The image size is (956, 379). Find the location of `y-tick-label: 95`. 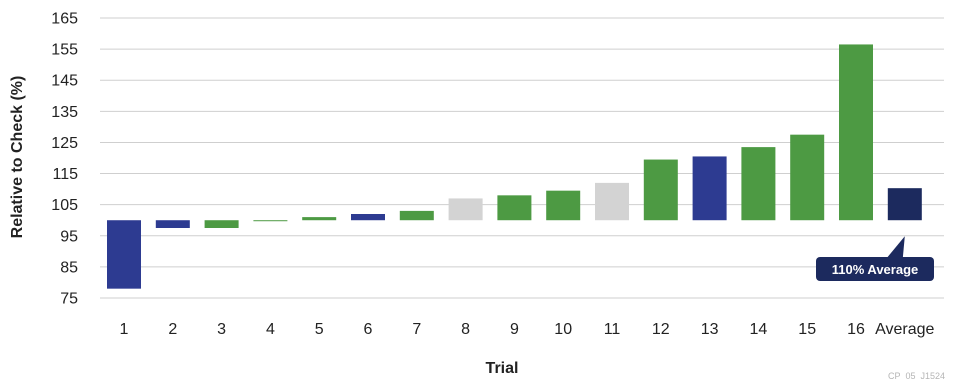

y-tick-label: 95 is located at coordinates (69, 236).